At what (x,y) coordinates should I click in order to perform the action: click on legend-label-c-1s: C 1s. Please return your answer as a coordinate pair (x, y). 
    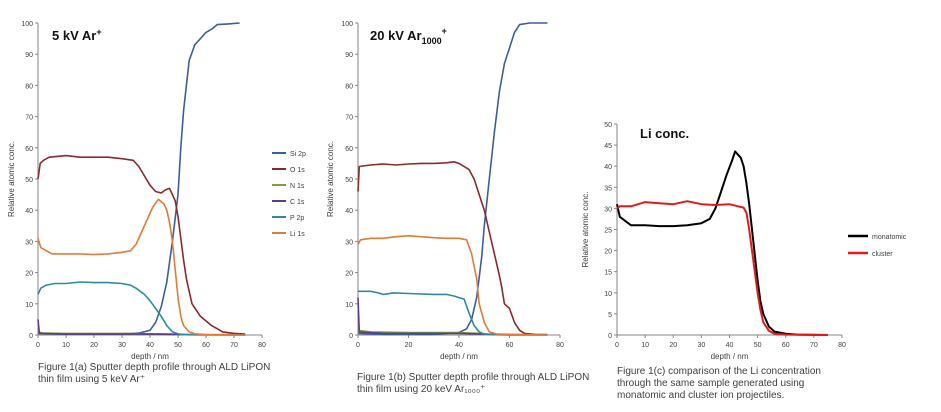
    Looking at the image, I should click on (297, 202).